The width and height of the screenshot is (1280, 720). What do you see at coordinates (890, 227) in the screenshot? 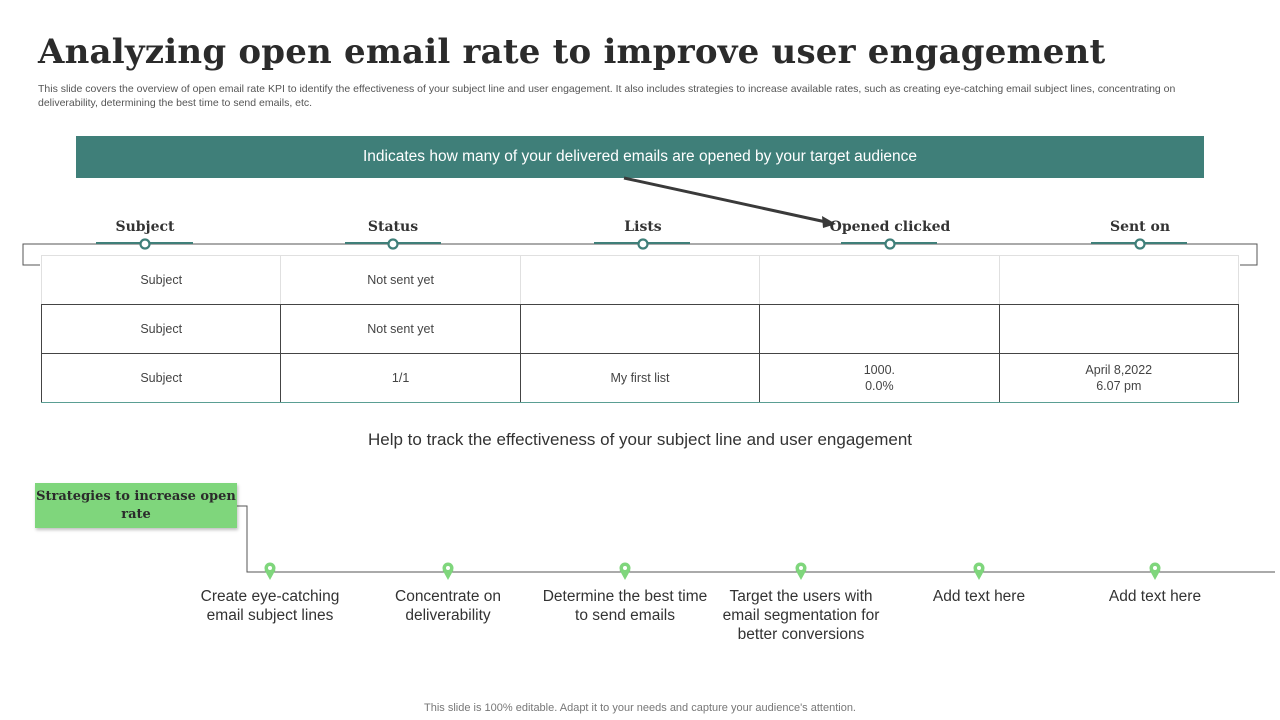
I see `column-header-opened-clicked: Opened clicked` at bounding box center [890, 227].